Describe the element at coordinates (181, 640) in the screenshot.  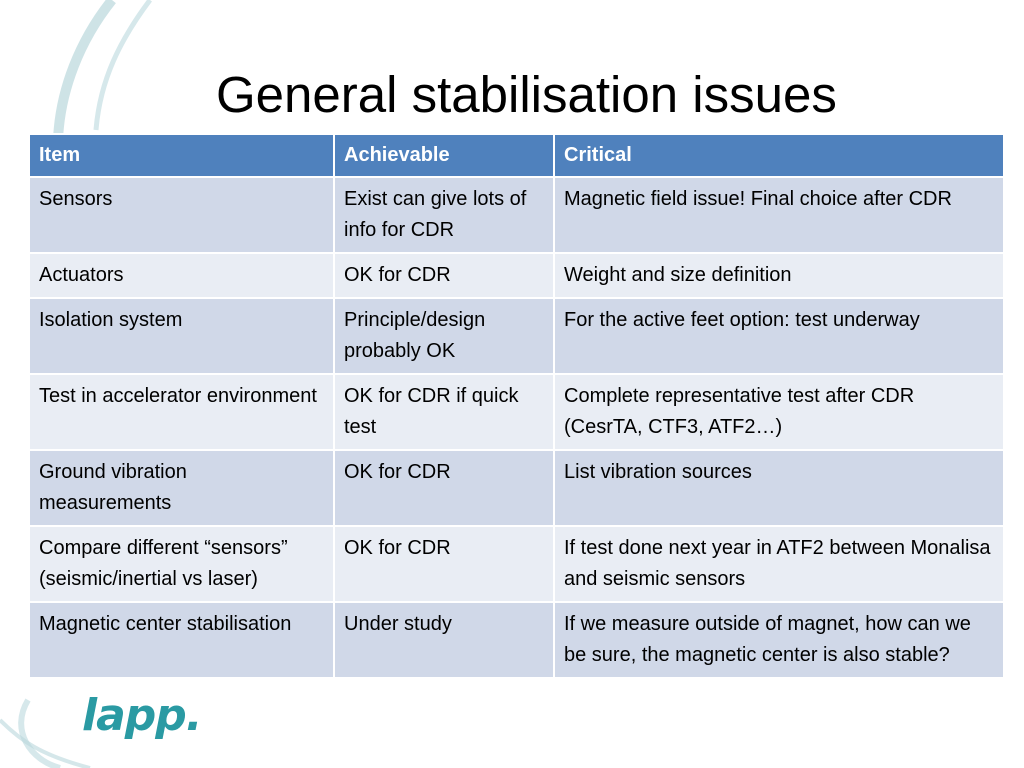
I see `cell-item: Magnetic center stabilisation` at that location.